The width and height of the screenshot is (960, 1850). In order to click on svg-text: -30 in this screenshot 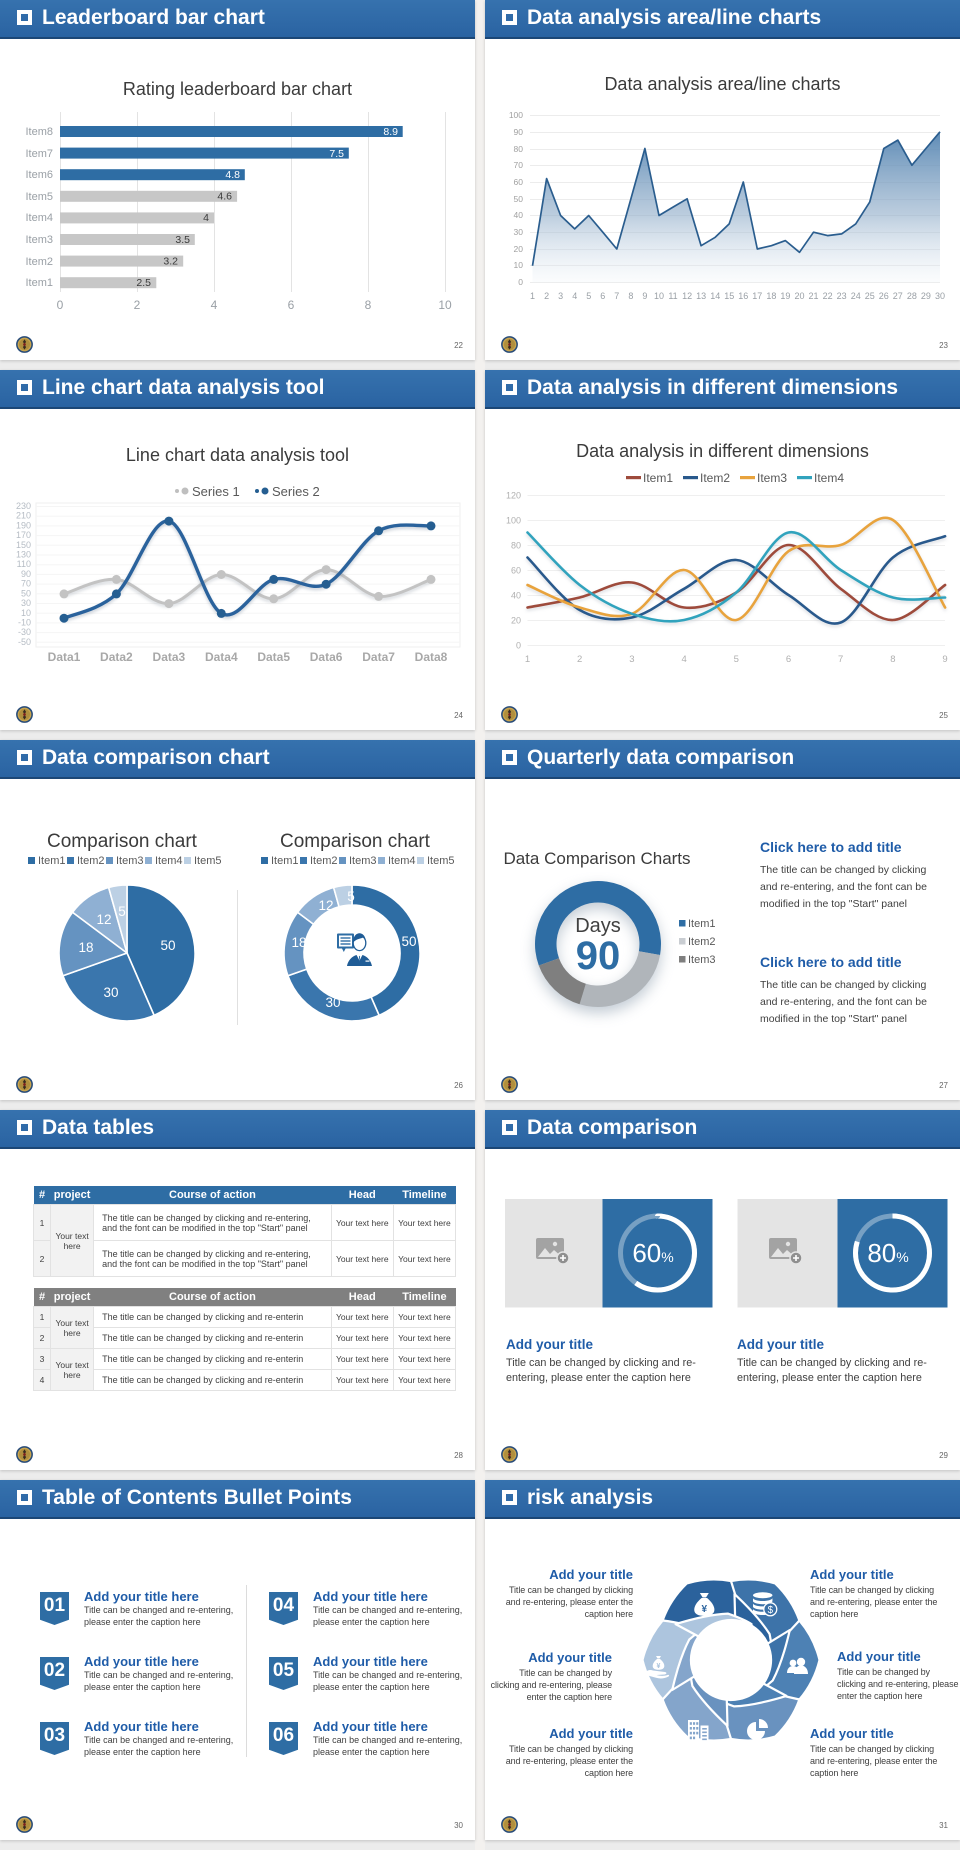, I will do `click(24, 632)`.